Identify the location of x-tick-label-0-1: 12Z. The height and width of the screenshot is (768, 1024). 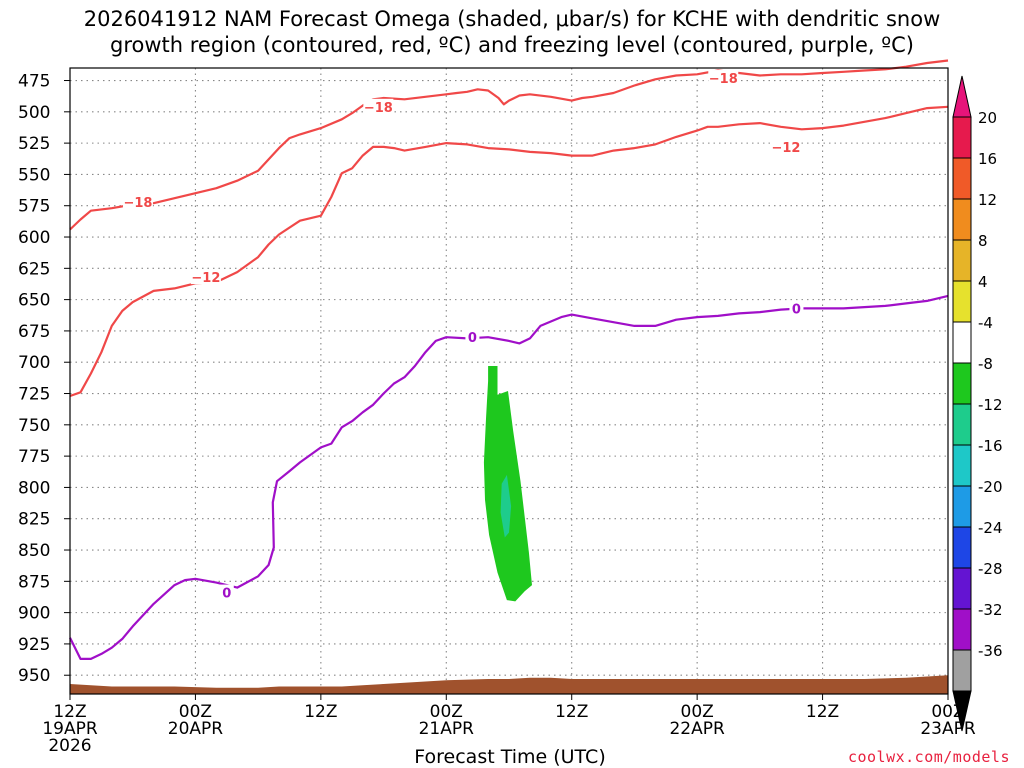
(69, 712).